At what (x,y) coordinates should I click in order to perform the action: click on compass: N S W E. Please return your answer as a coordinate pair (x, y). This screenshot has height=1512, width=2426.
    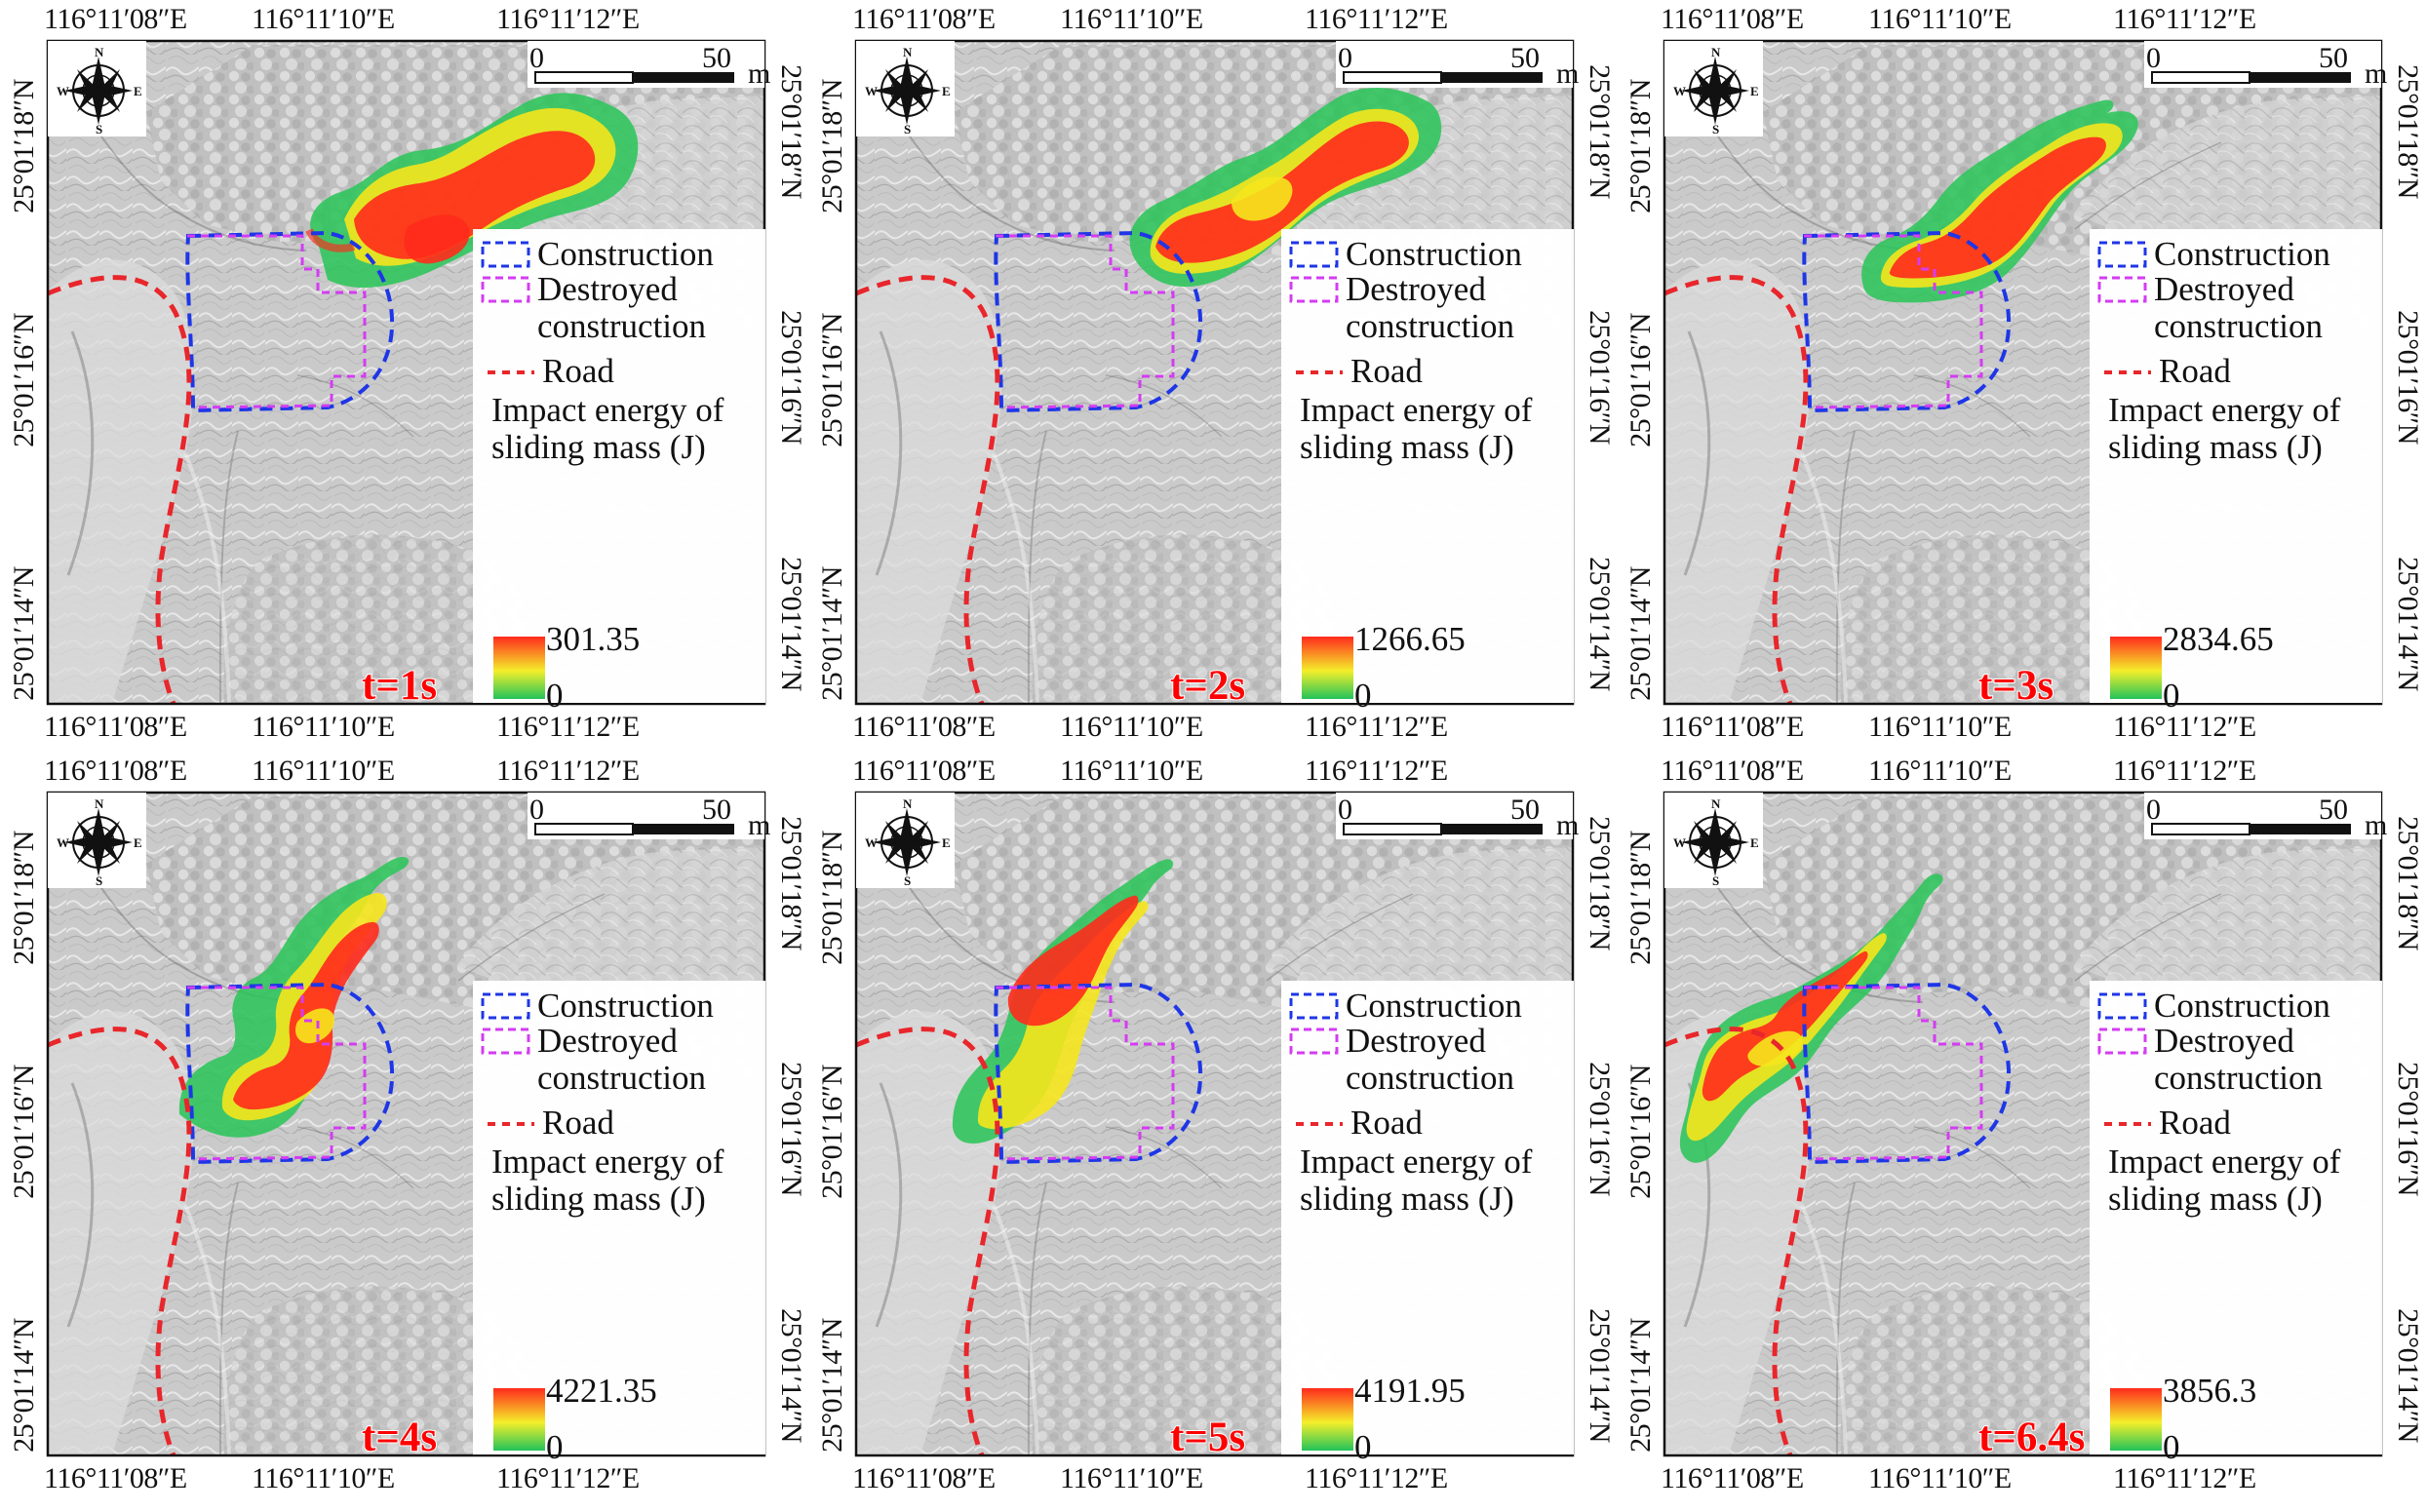
    Looking at the image, I should click on (97, 840).